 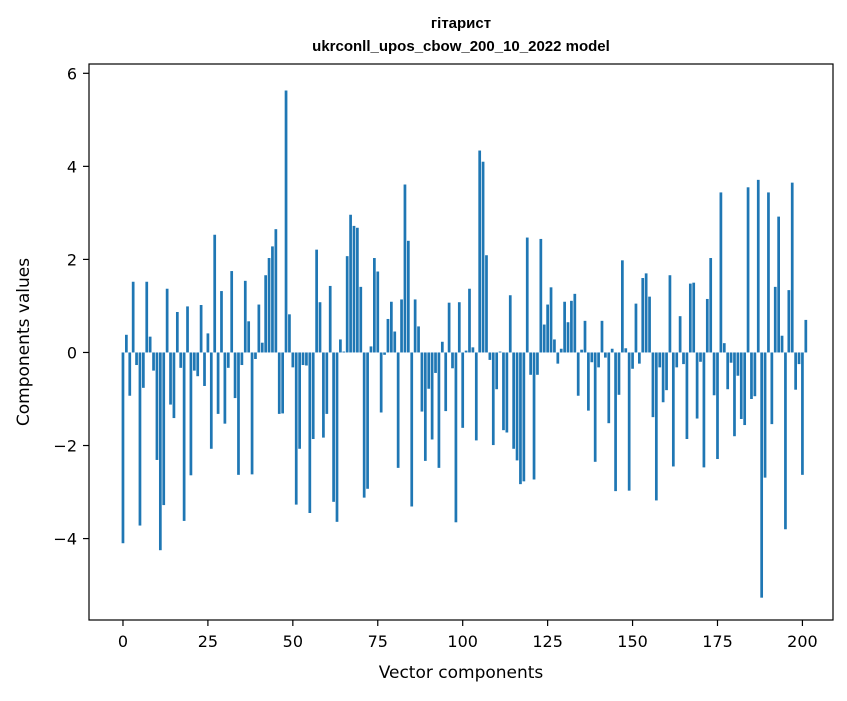 What do you see at coordinates (378, 641) in the screenshot?
I see `x-tick-label-75: 75` at bounding box center [378, 641].